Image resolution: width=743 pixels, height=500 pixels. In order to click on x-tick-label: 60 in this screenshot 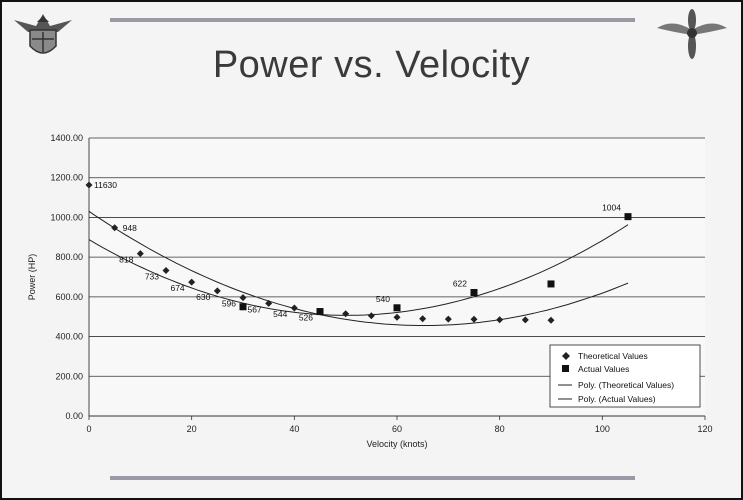, I will do `click(397, 429)`.